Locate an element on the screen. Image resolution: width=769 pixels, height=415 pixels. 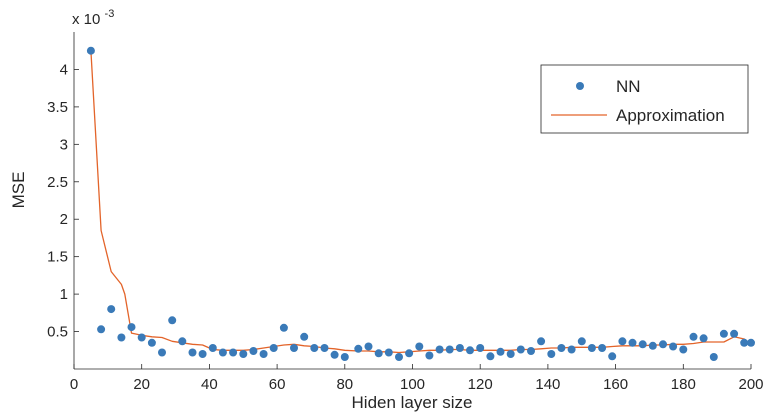
y-tick-label: 0.5 is located at coordinates (57, 332).